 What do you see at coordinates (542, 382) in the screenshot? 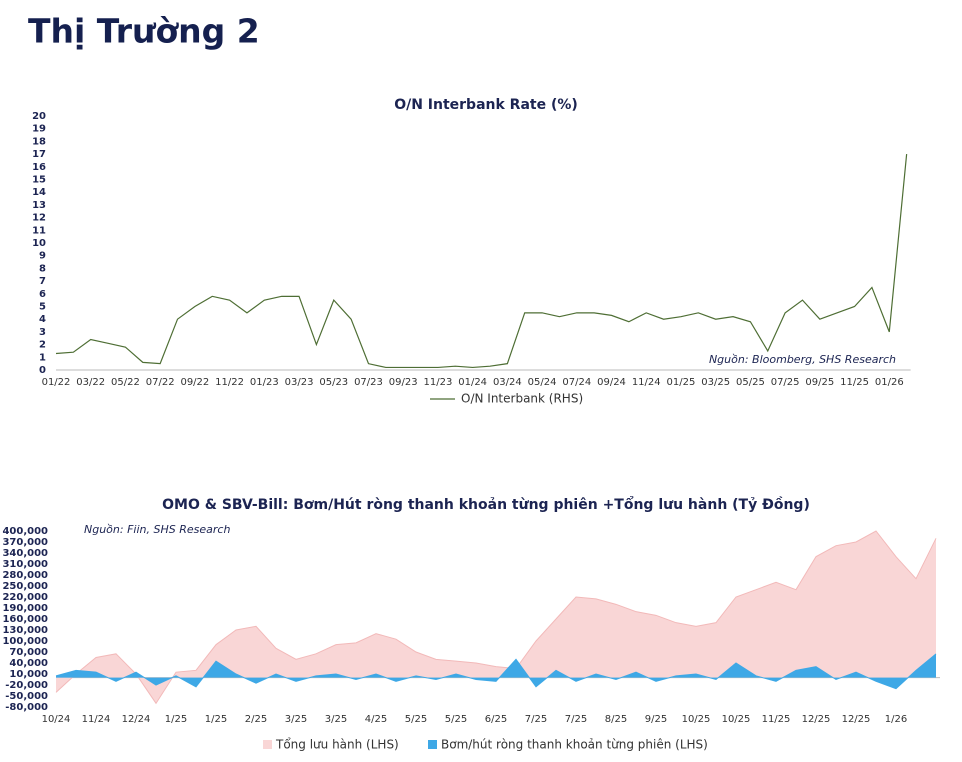
I see `x-tick-label: 05/24` at bounding box center [542, 382].